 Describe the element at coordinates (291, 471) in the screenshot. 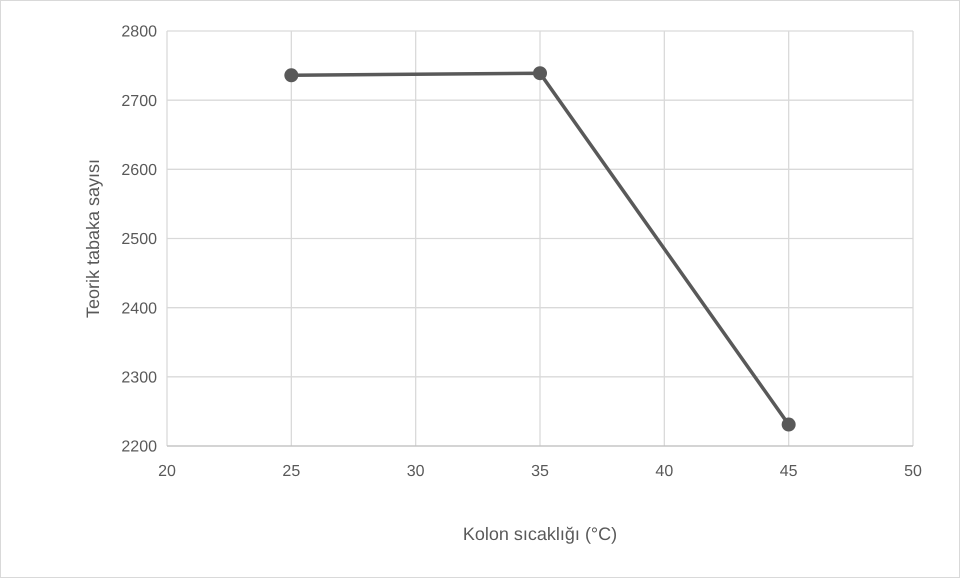

I see `x-tick-label: 25` at that location.